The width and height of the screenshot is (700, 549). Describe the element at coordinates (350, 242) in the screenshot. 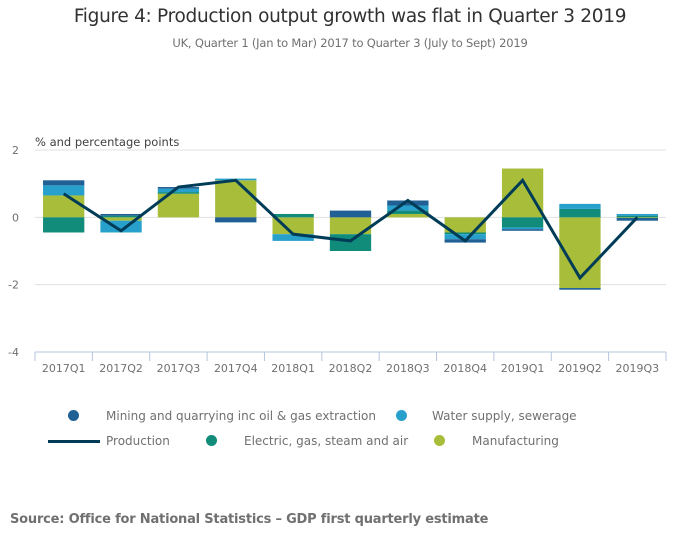

I see `bar-electric-gas-steam-and-air-2018Q2` at that location.